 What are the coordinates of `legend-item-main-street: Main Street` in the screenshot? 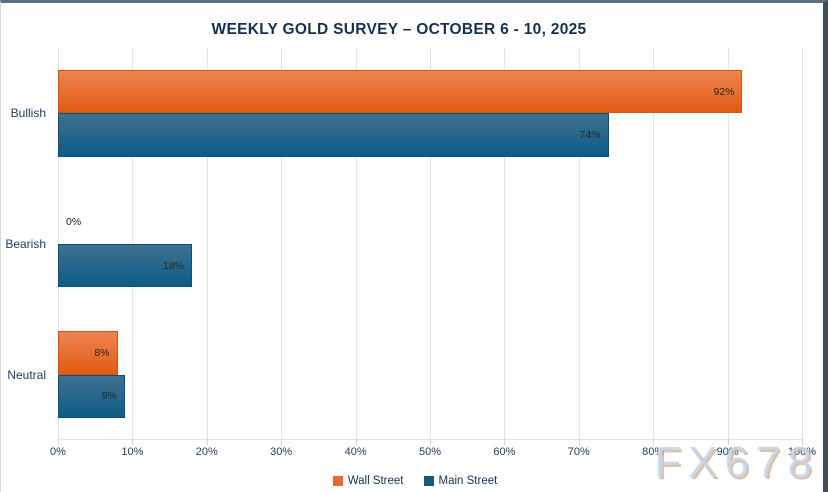 It's located at (460, 481).